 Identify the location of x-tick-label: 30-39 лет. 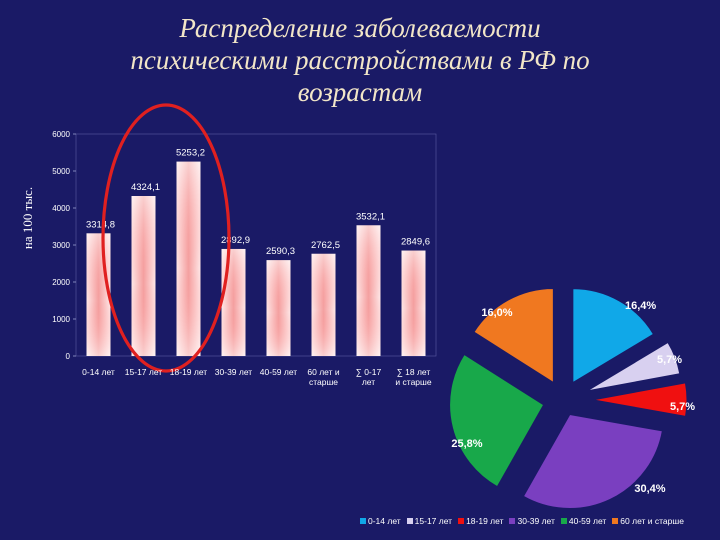
(233, 372).